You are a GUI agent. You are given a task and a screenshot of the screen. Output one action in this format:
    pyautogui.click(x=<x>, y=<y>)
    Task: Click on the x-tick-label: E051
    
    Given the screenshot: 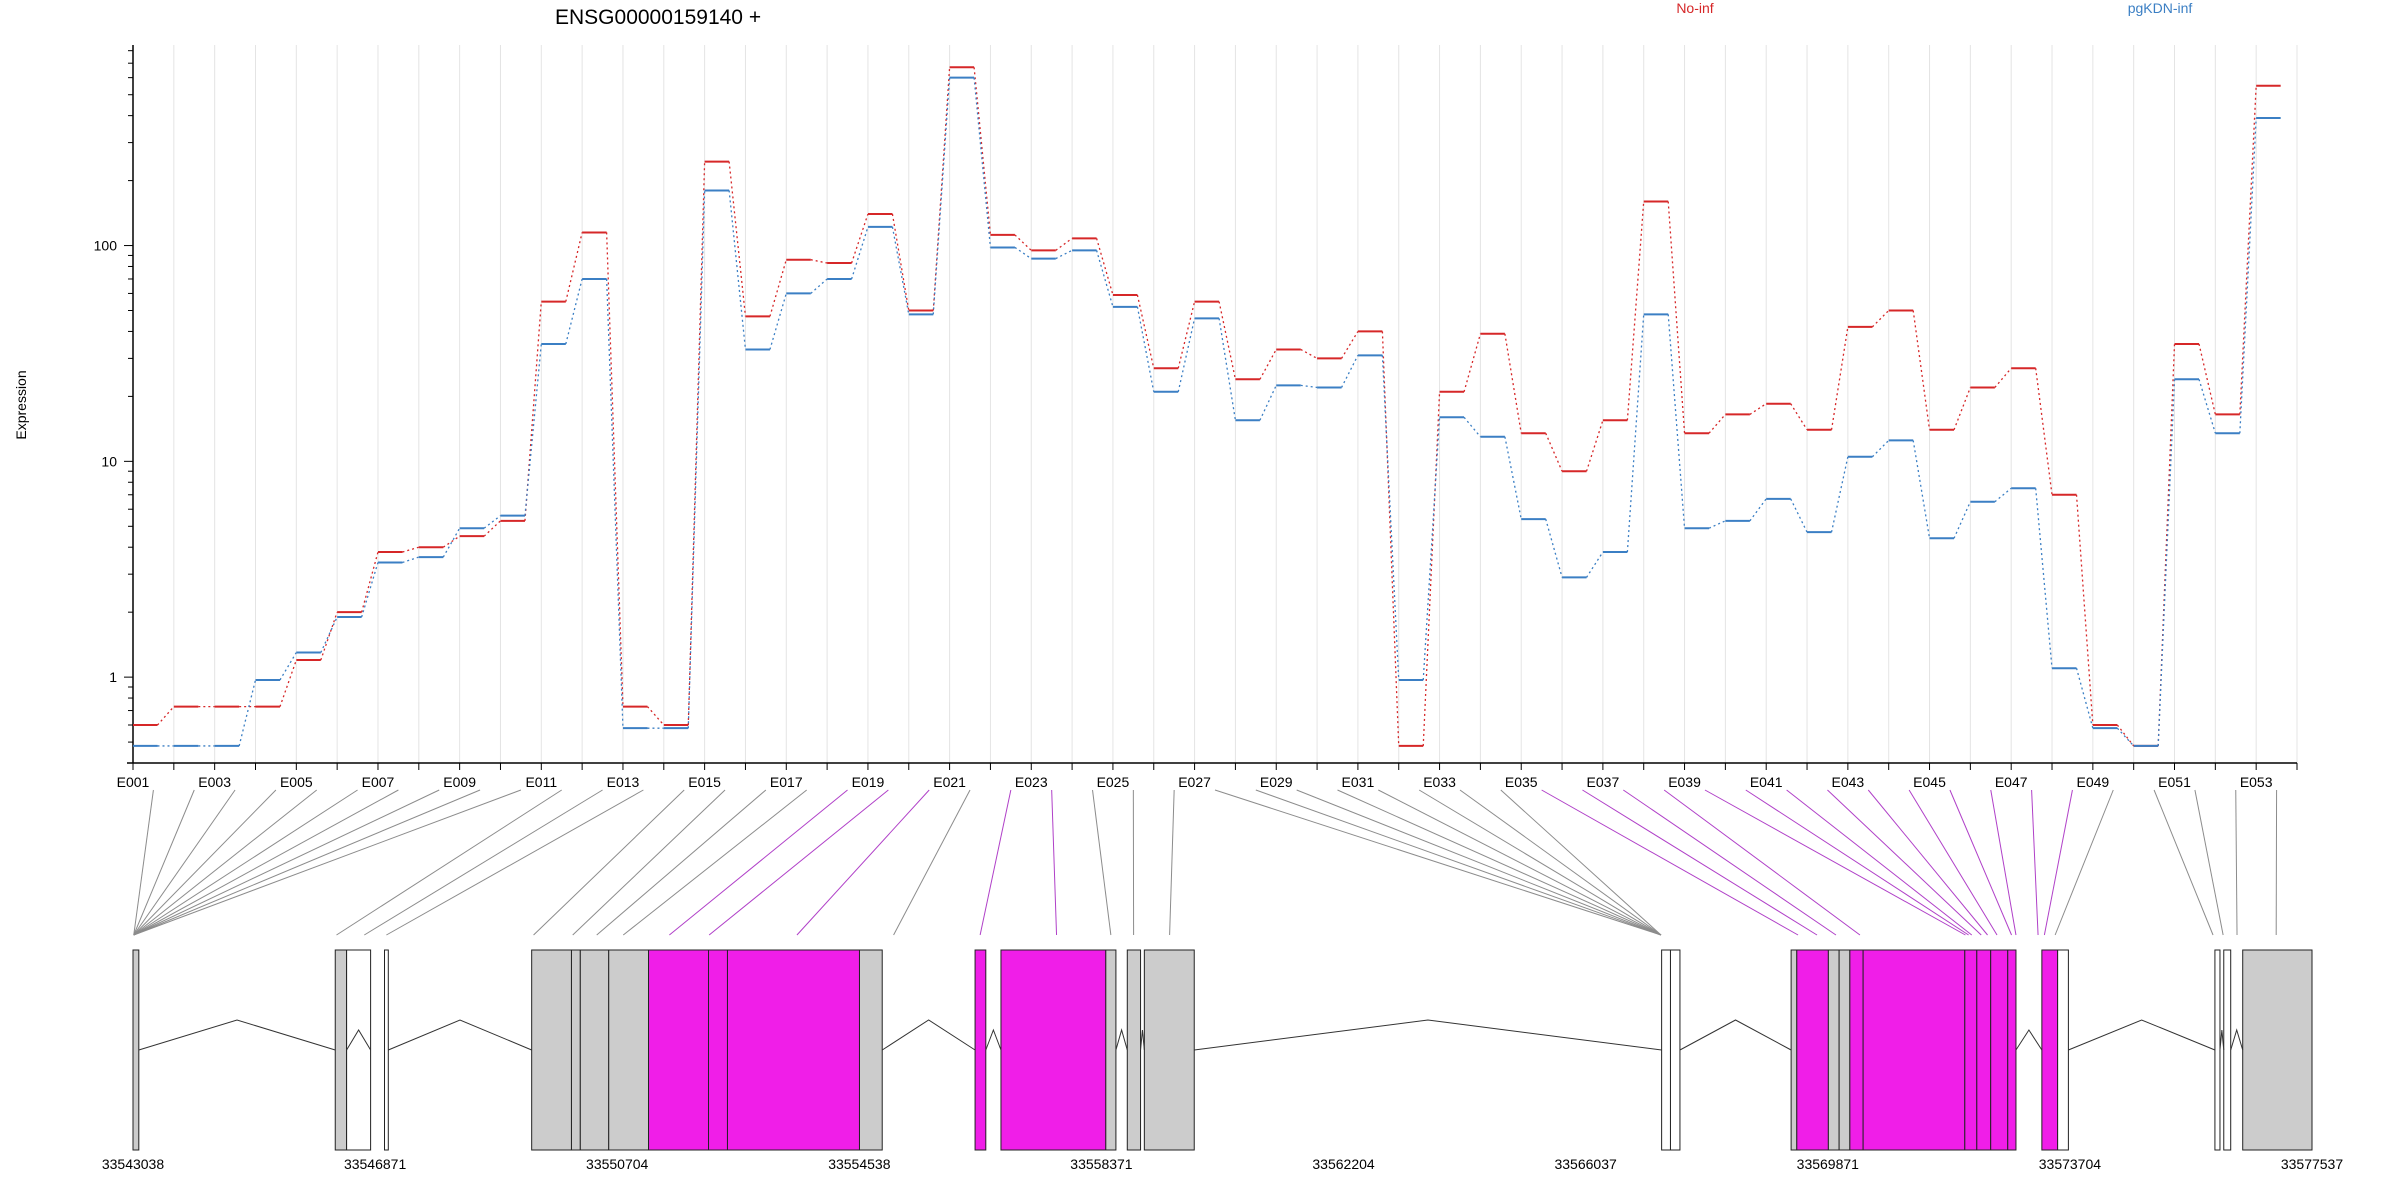 What is the action you would take?
    pyautogui.click(x=2174, y=782)
    